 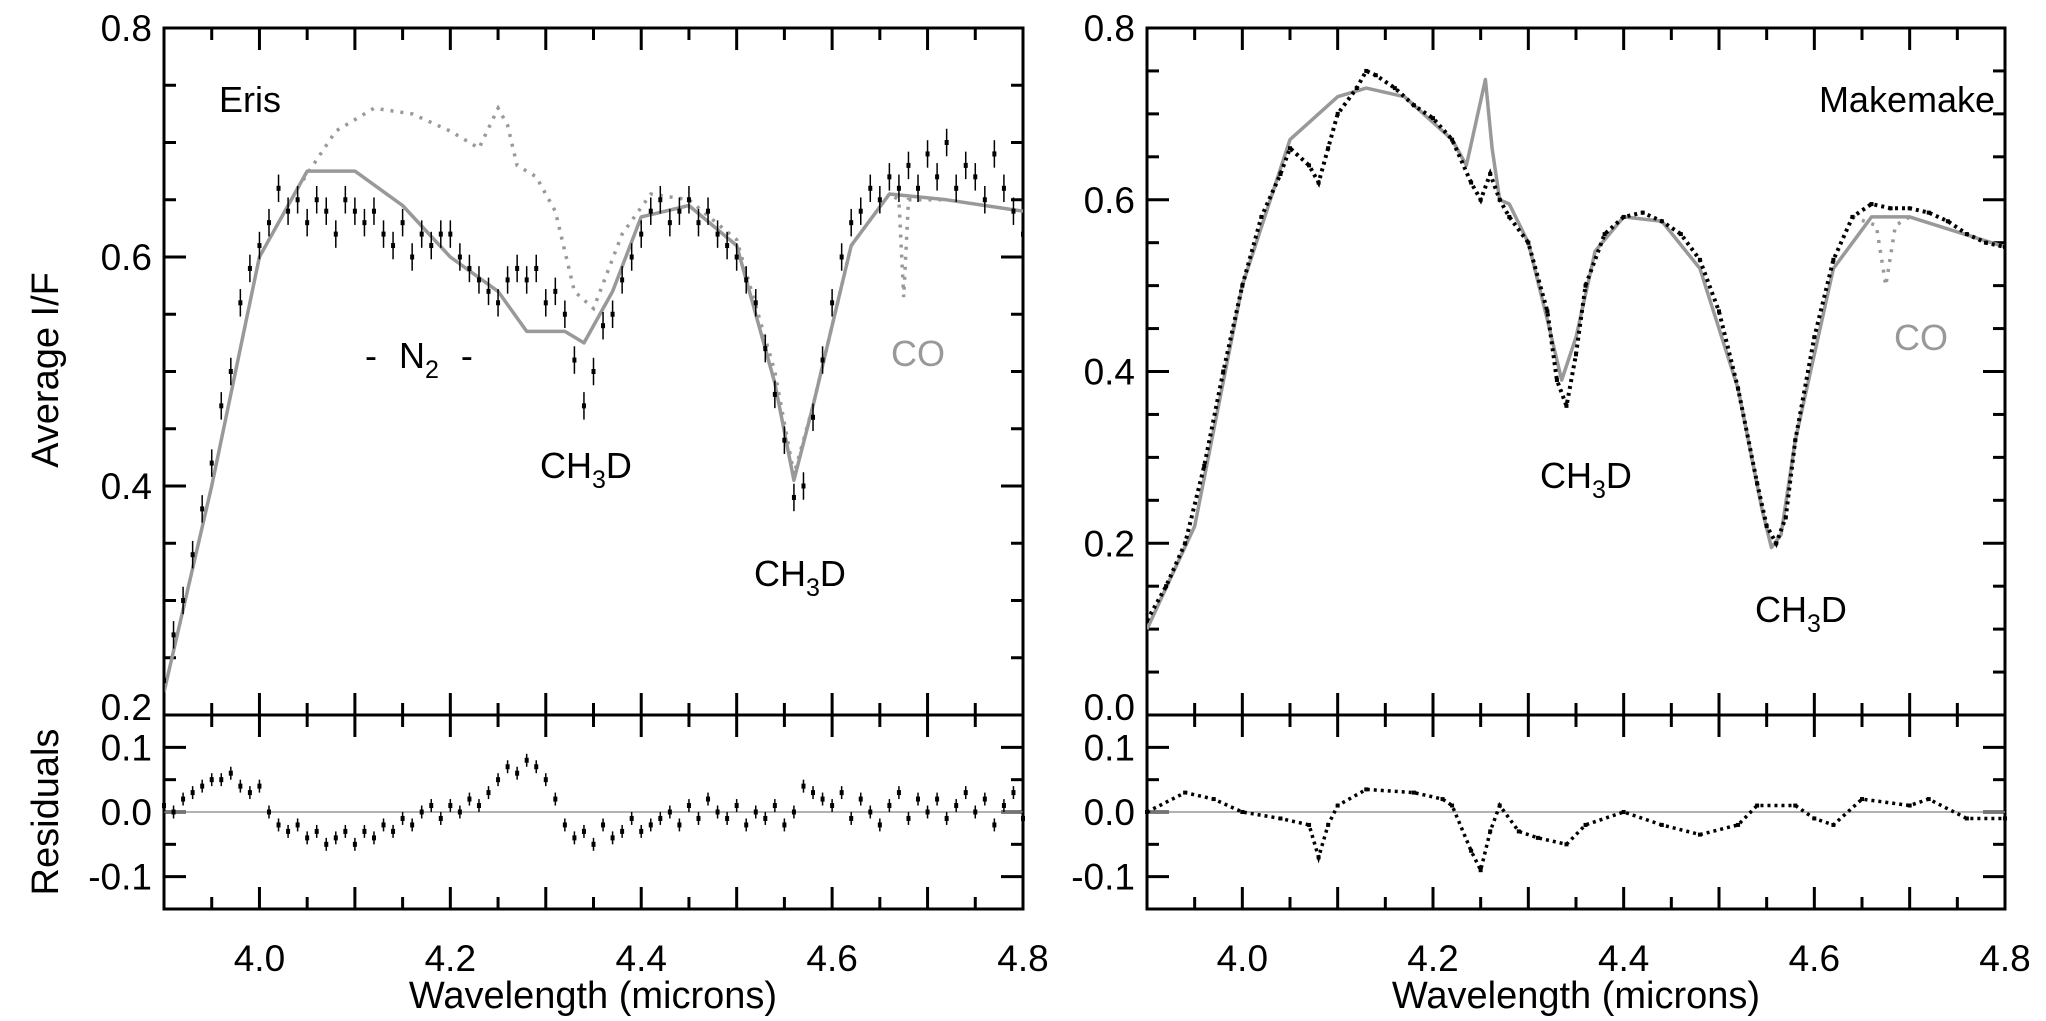 What do you see at coordinates (1109, 812) in the screenshot?
I see `residual-y-tick-label: 0.0` at bounding box center [1109, 812].